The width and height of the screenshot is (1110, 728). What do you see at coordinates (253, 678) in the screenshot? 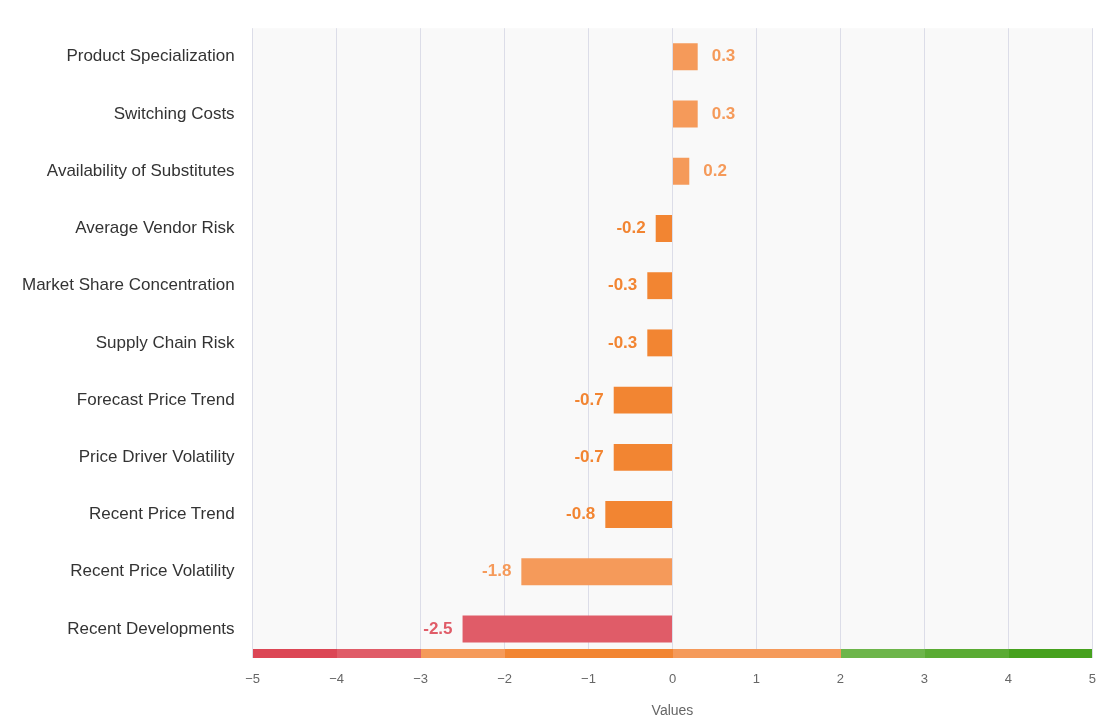
I see `x-tick-label: −5` at bounding box center [253, 678].